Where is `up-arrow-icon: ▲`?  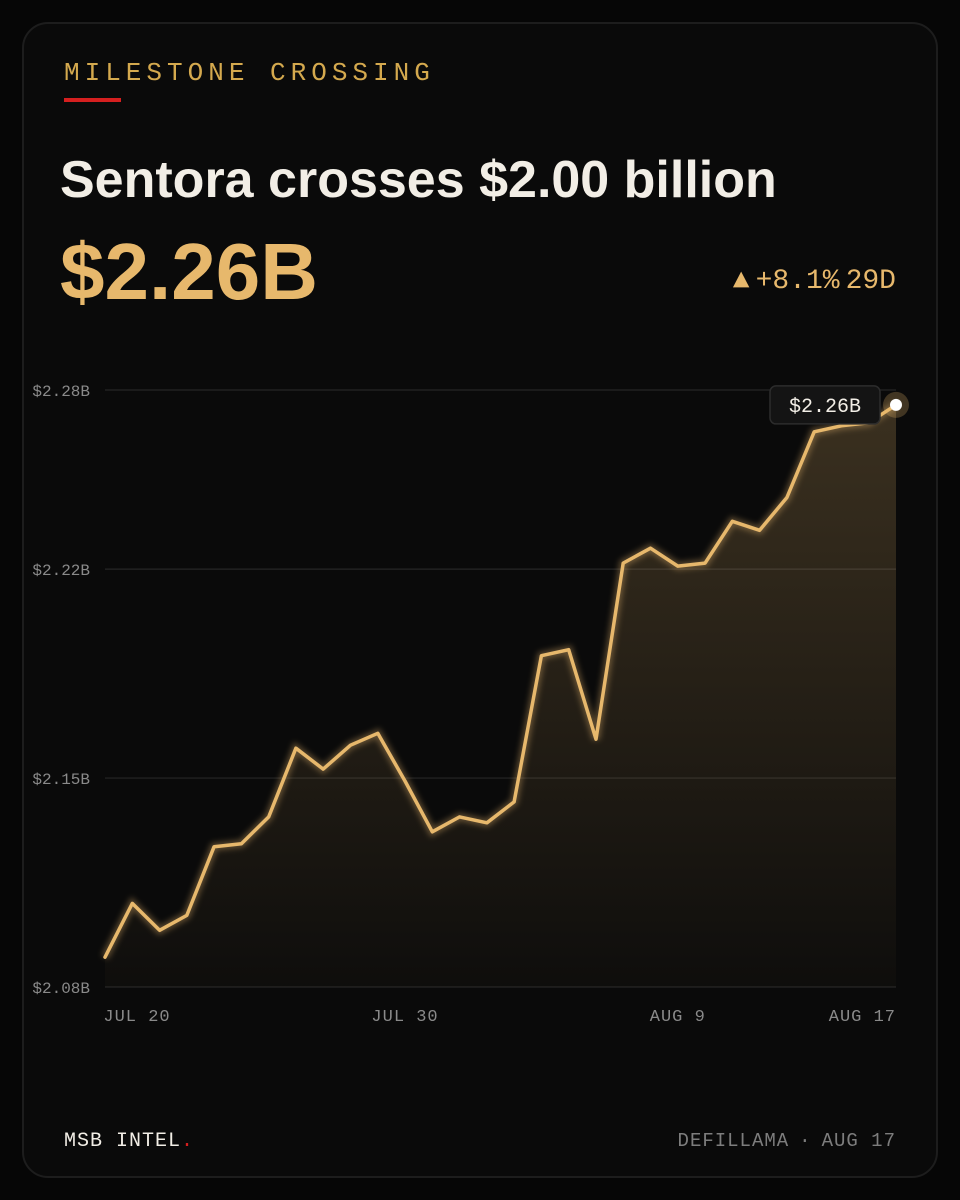
up-arrow-icon: ▲ is located at coordinates (741, 281).